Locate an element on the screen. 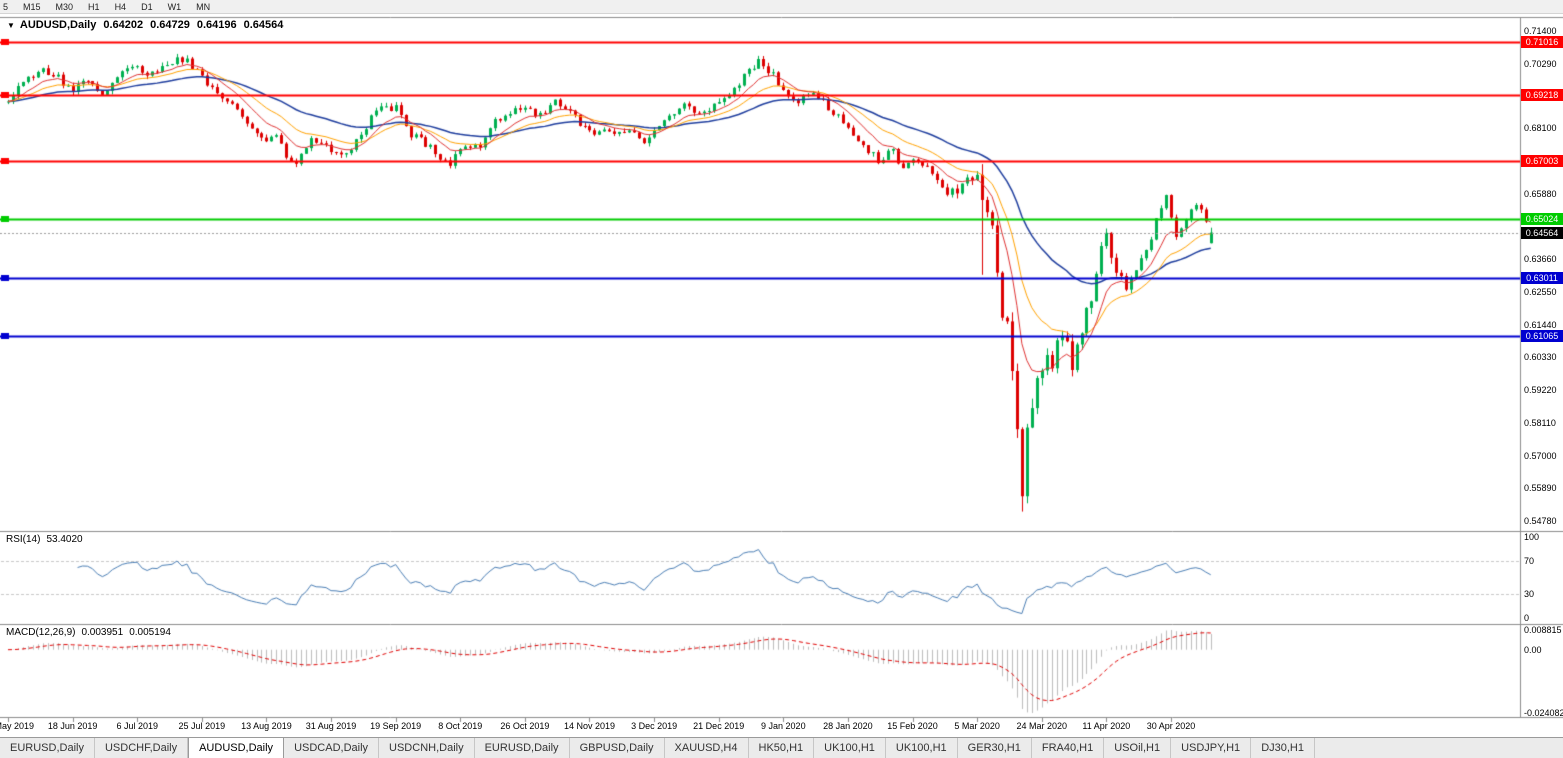 The width and height of the screenshot is (1563, 758). rsi-indicator-label: RSI(14) 53.4020 is located at coordinates (44, 539).